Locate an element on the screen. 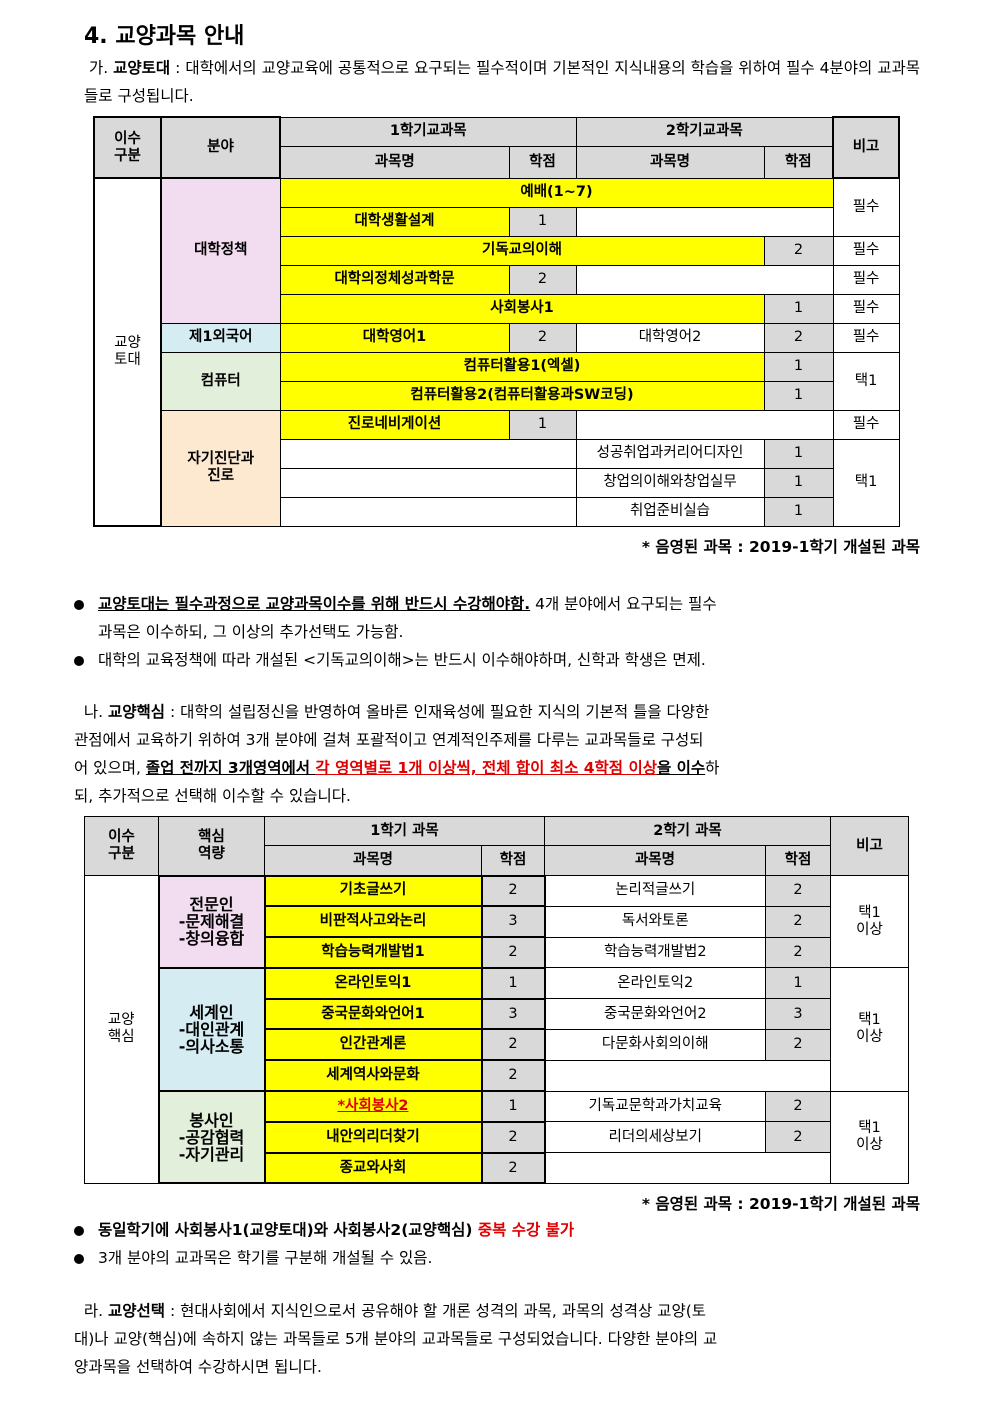 Image resolution: width=992 pixels, height=1403 pixels. core-group-cell: 봉사인 -공감협력 -자기관리 is located at coordinates (211, 1137).